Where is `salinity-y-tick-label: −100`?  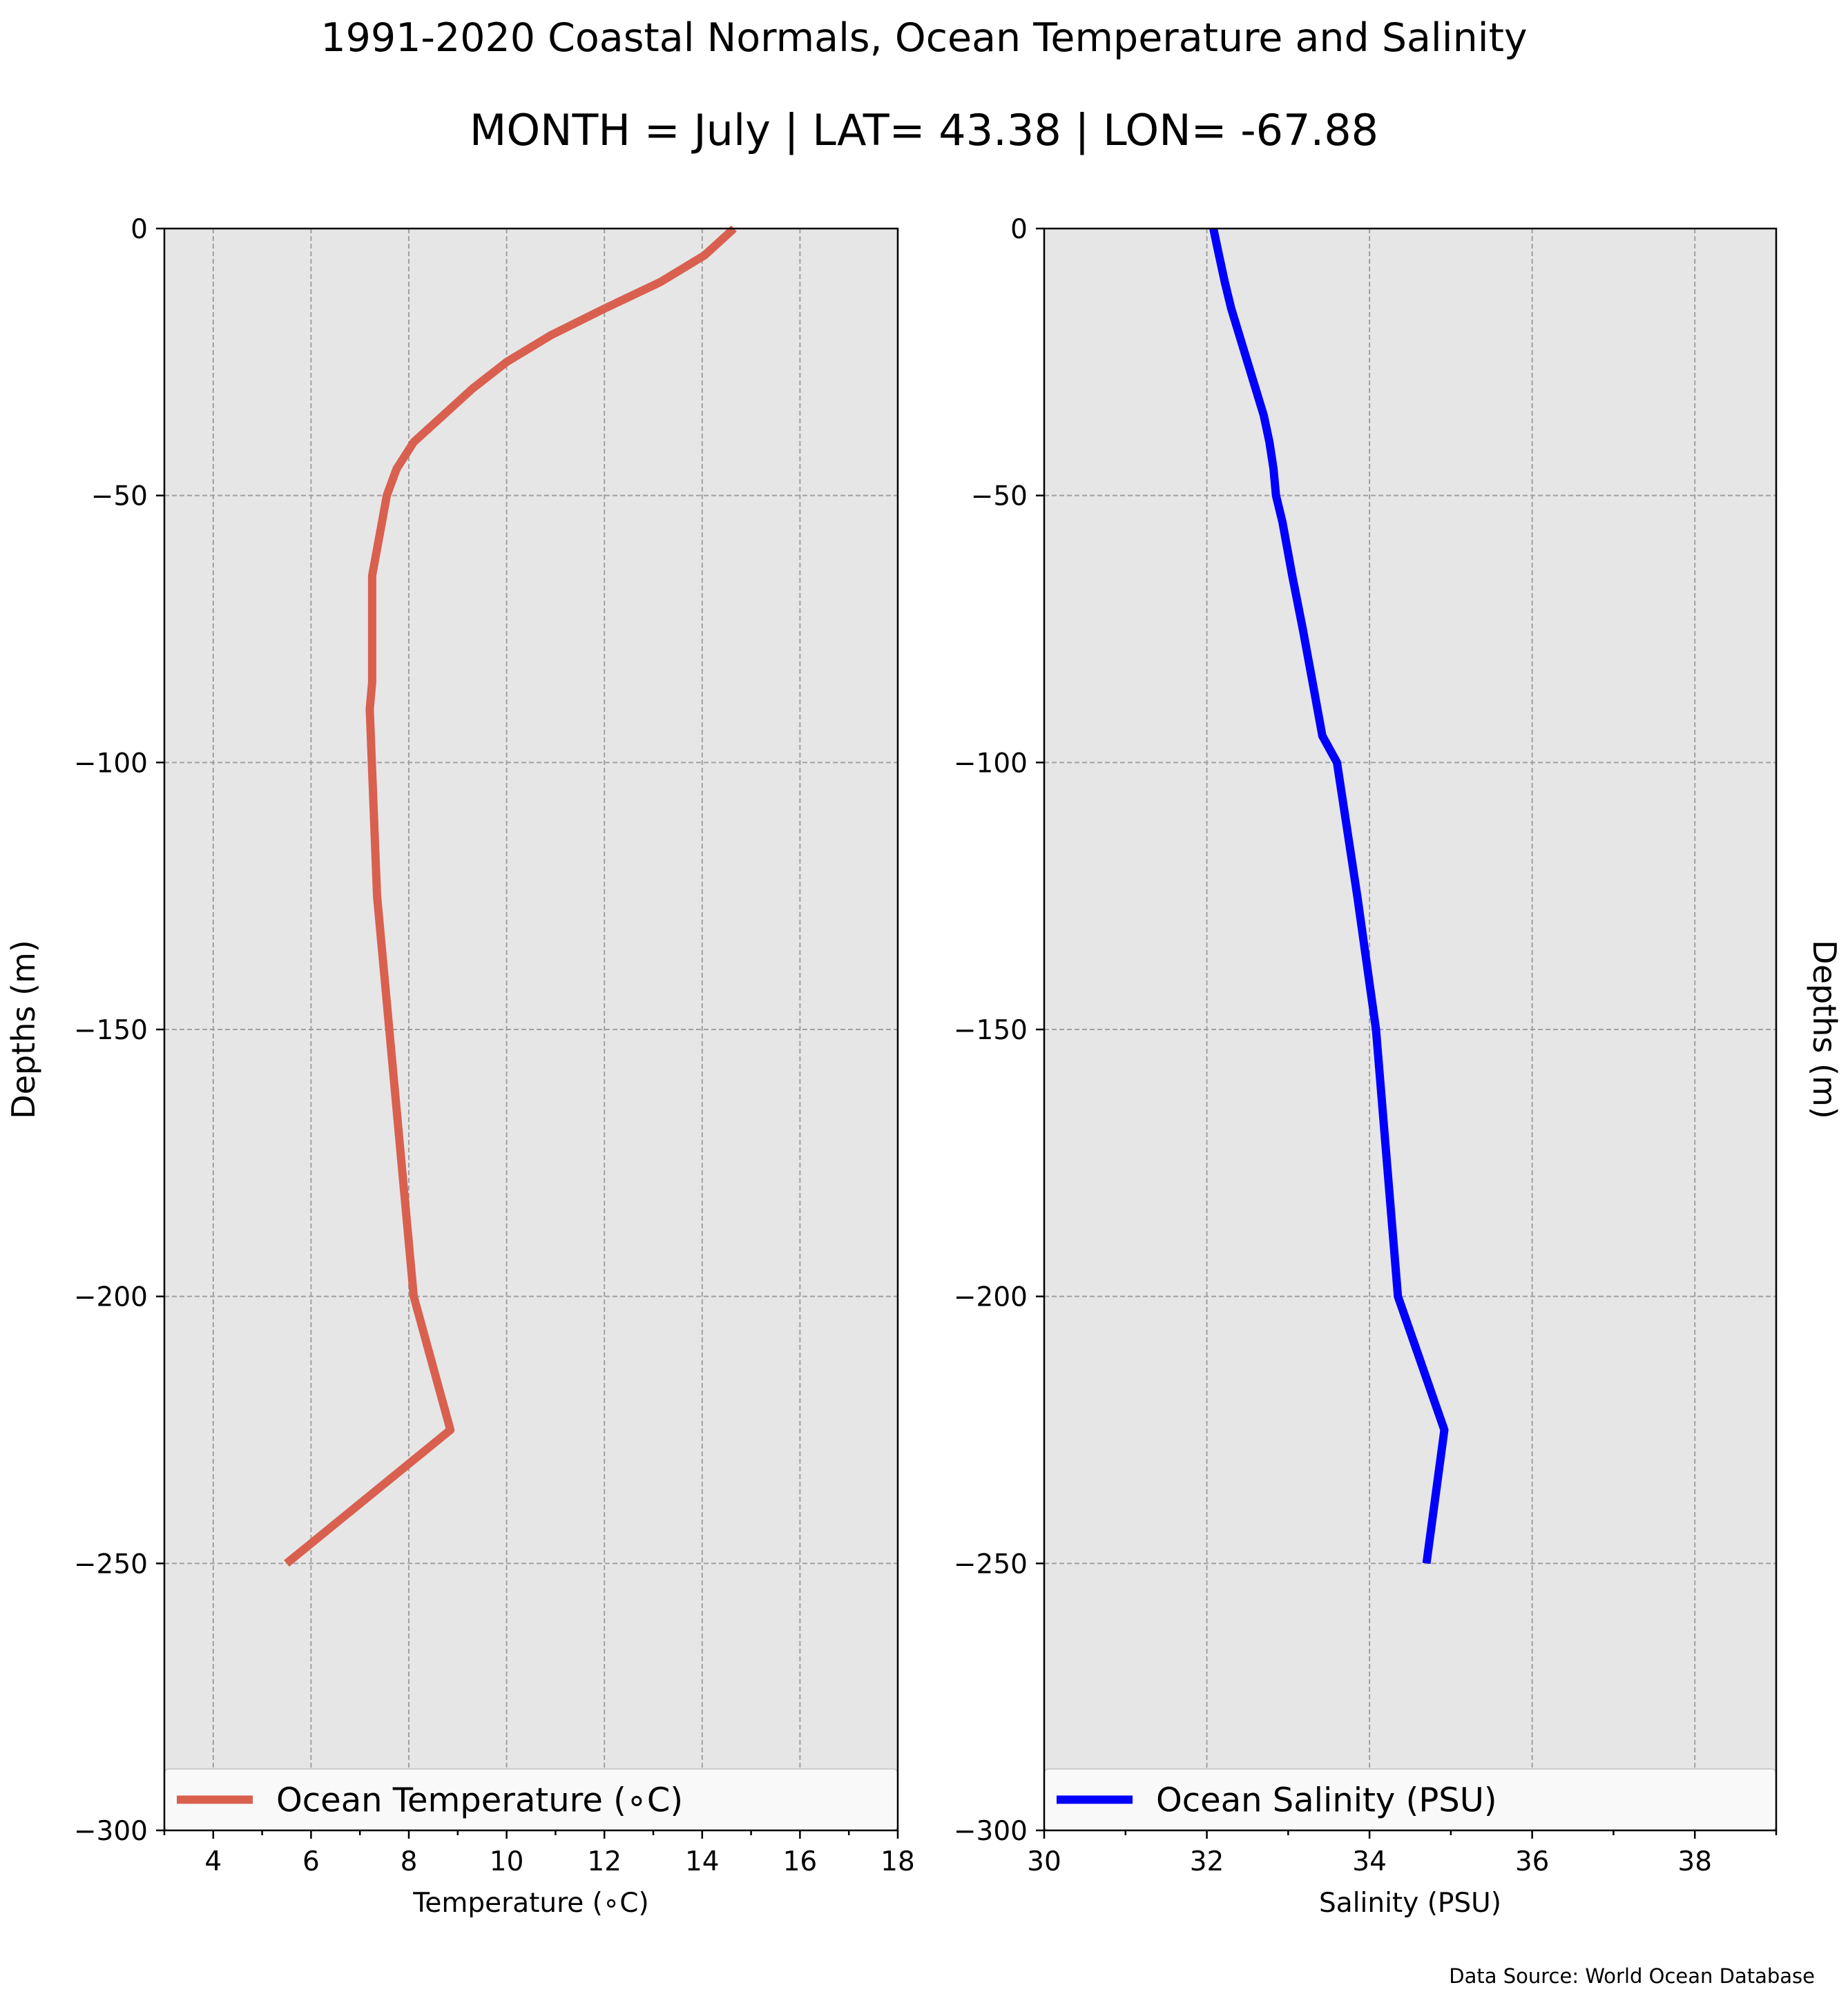 salinity-y-tick-label: −100 is located at coordinates (991, 763).